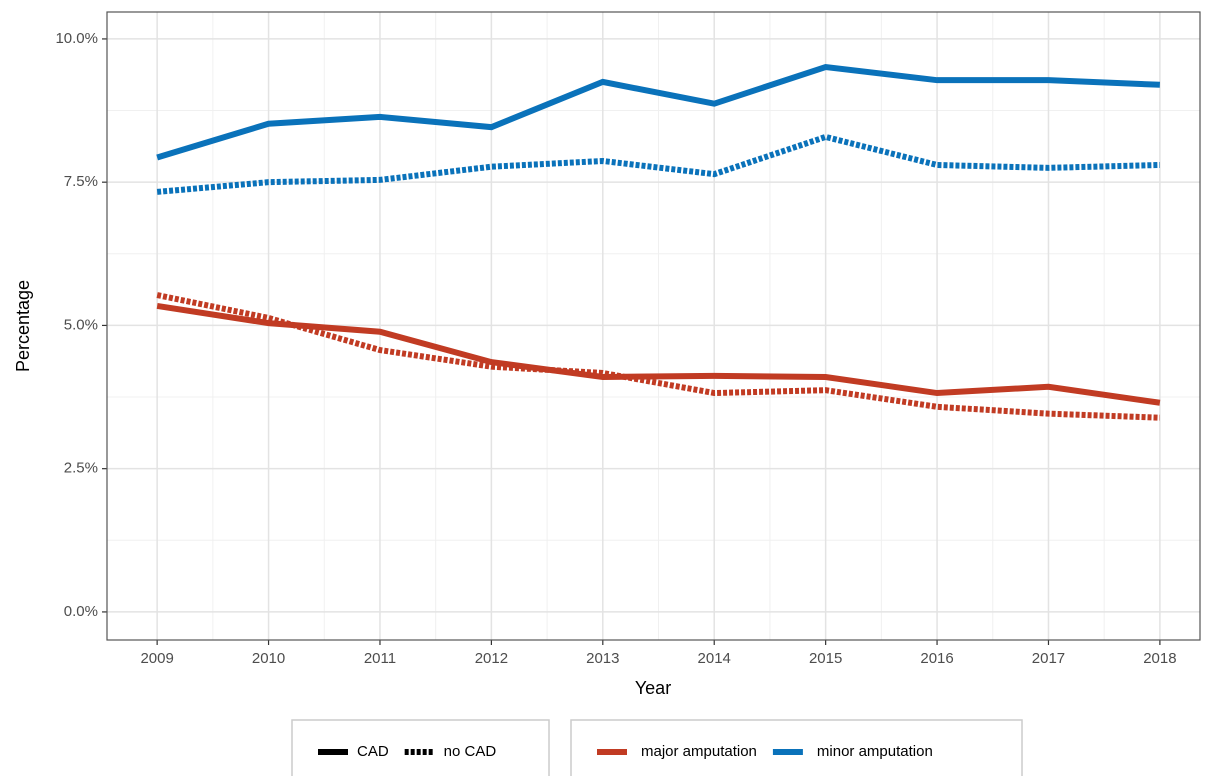  I want to click on x-axis-title: Year, so click(653, 688).